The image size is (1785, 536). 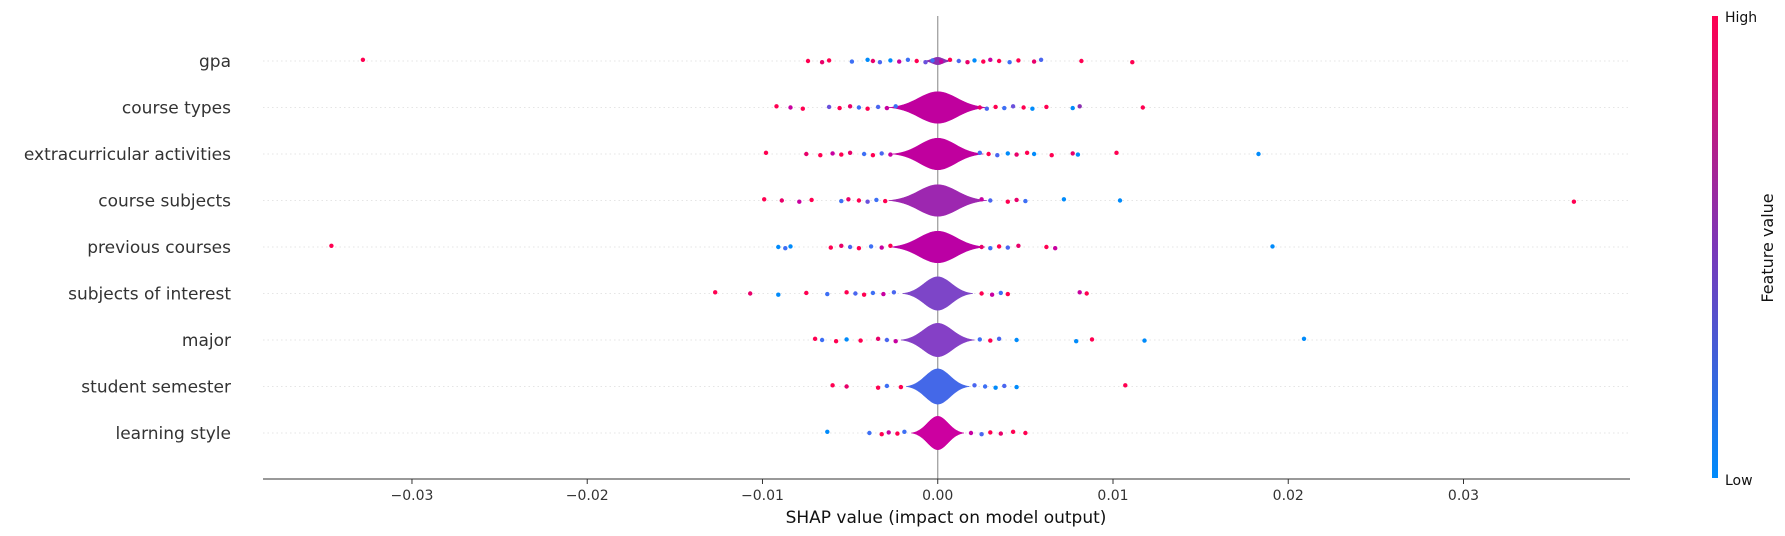 What do you see at coordinates (173, 434) in the screenshot?
I see `feature-label-learning-style: learning style` at bounding box center [173, 434].